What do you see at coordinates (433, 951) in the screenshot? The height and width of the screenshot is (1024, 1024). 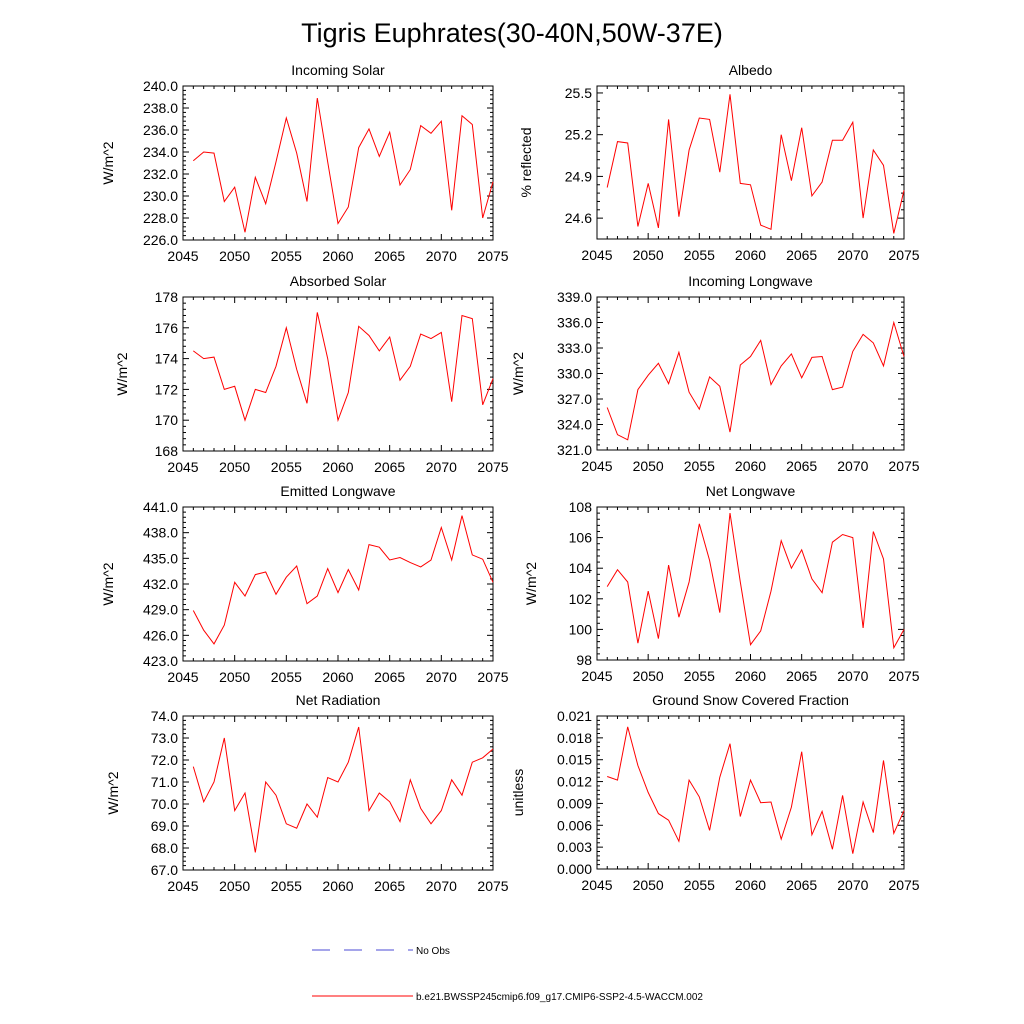 I see `legend-obs-label: No Obs` at bounding box center [433, 951].